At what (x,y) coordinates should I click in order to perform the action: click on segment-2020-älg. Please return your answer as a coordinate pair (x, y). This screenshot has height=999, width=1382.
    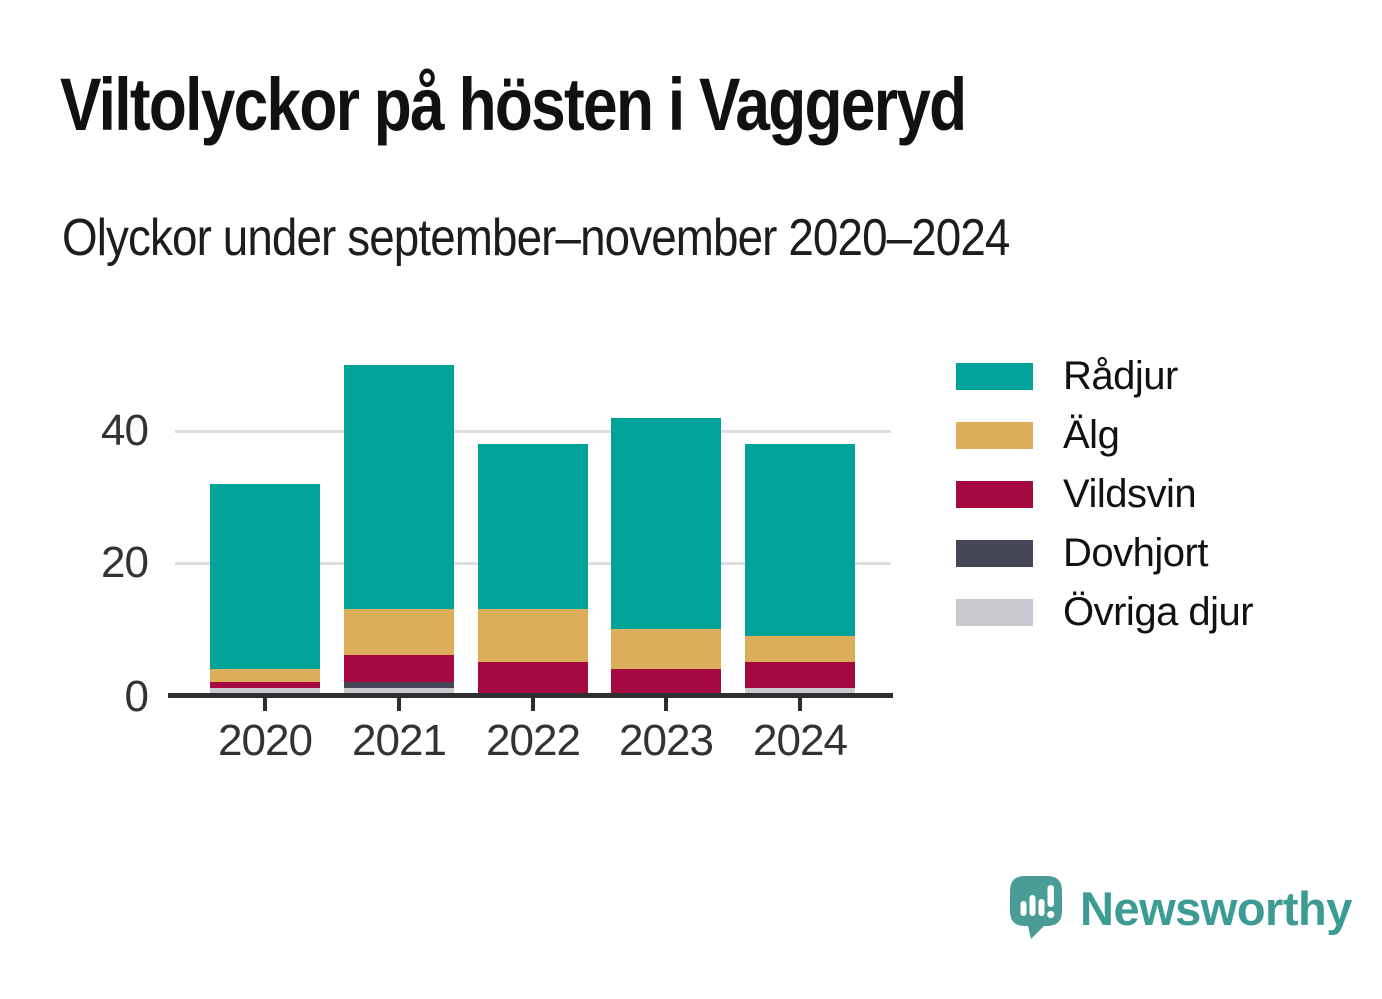
    Looking at the image, I should click on (265, 675).